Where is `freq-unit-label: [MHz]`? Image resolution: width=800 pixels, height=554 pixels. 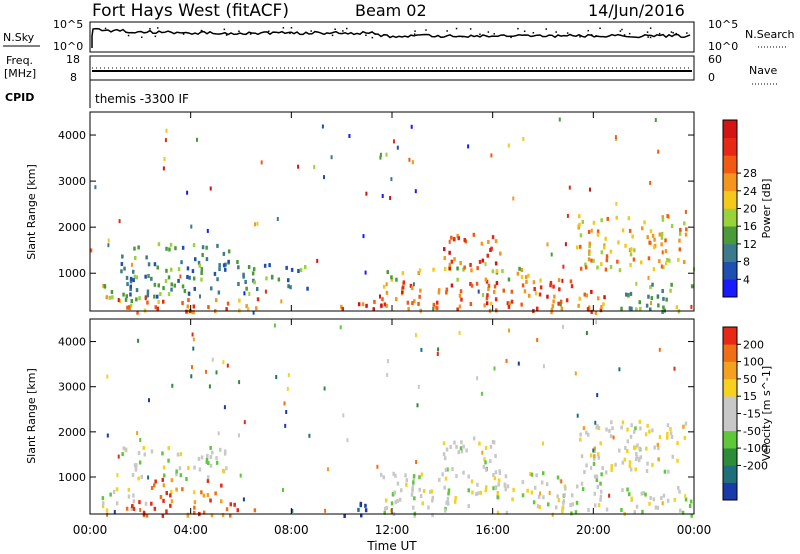 freq-unit-label: [MHz] is located at coordinates (20, 73).